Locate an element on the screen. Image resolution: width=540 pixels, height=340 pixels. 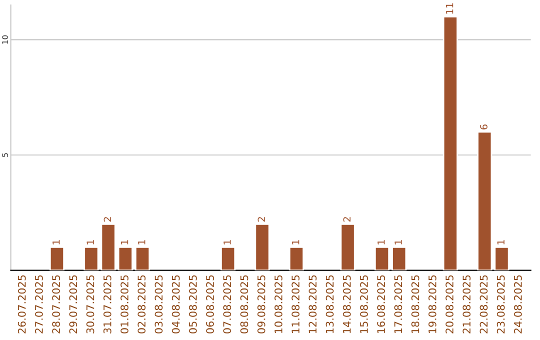
x-tick-label: 30.07.2025 is located at coordinates (90, 304).